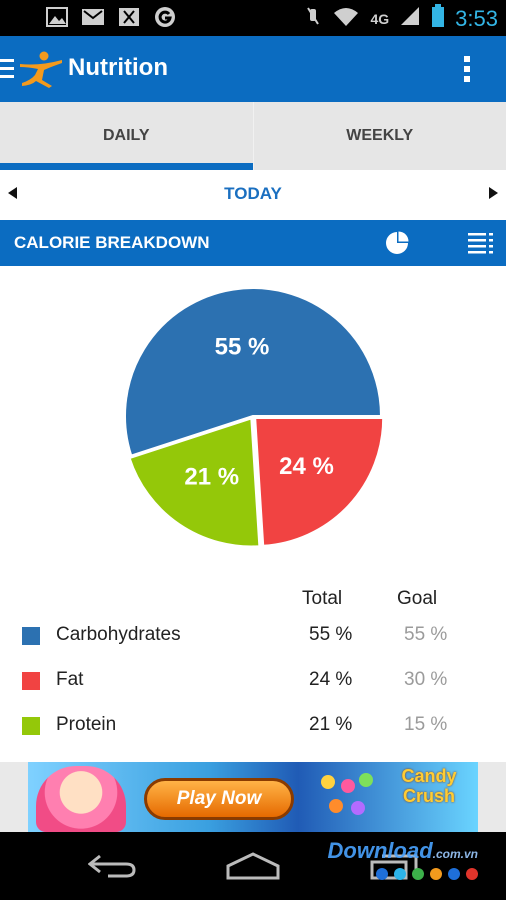 Image resolution: width=506 pixels, height=900 pixels. Describe the element at coordinates (118, 67) in the screenshot. I see `page-title: Nutrition` at that location.